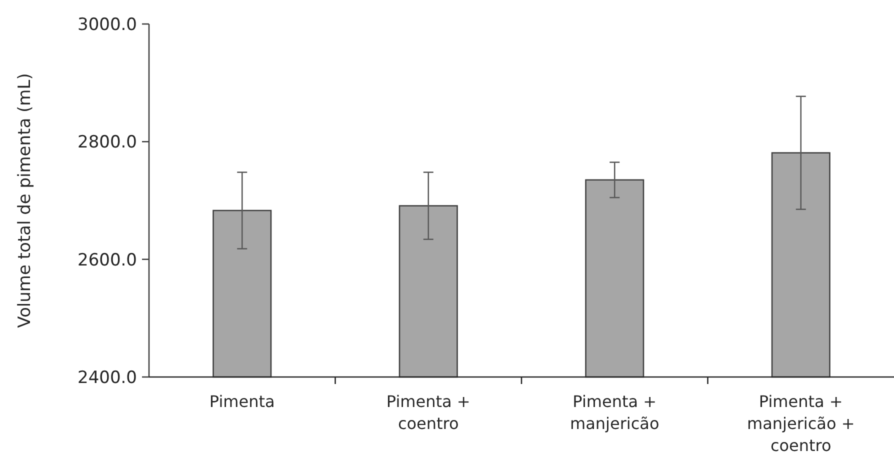 The image size is (894, 469). Describe the element at coordinates (107, 260) in the screenshot. I see `y-tick-label: 2600.0` at that location.